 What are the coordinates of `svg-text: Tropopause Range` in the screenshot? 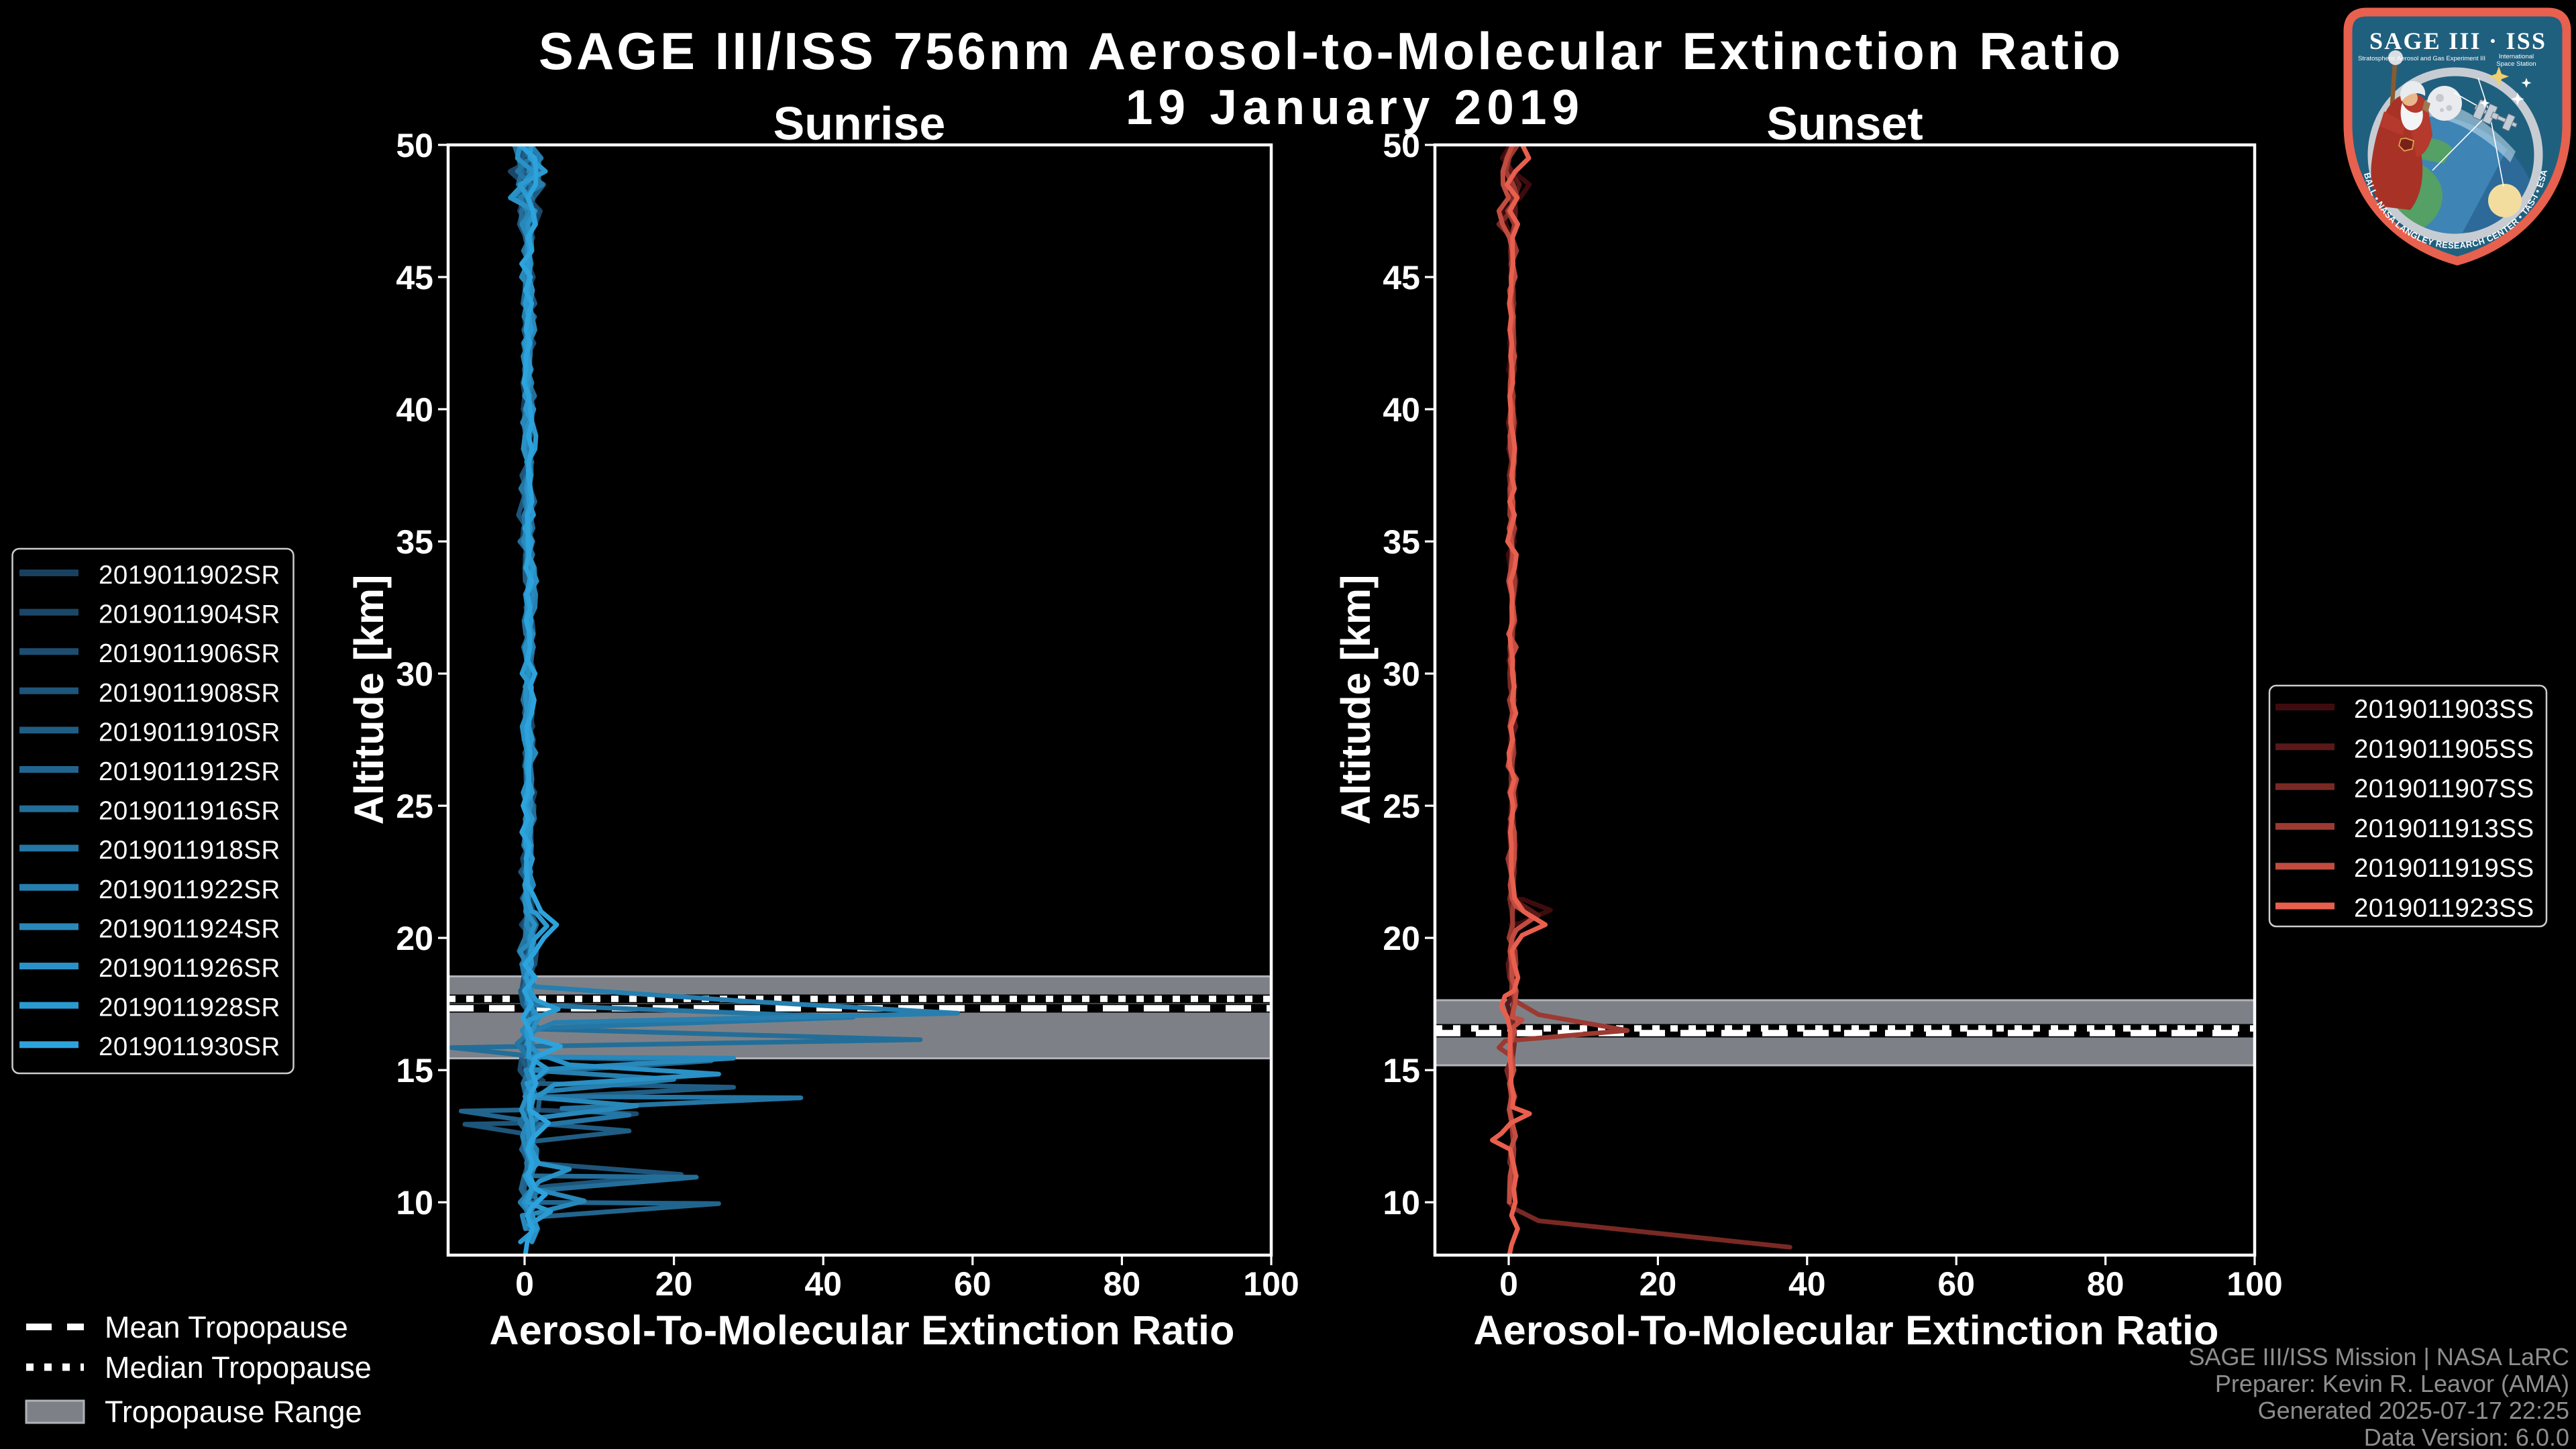 It's located at (233, 1412).